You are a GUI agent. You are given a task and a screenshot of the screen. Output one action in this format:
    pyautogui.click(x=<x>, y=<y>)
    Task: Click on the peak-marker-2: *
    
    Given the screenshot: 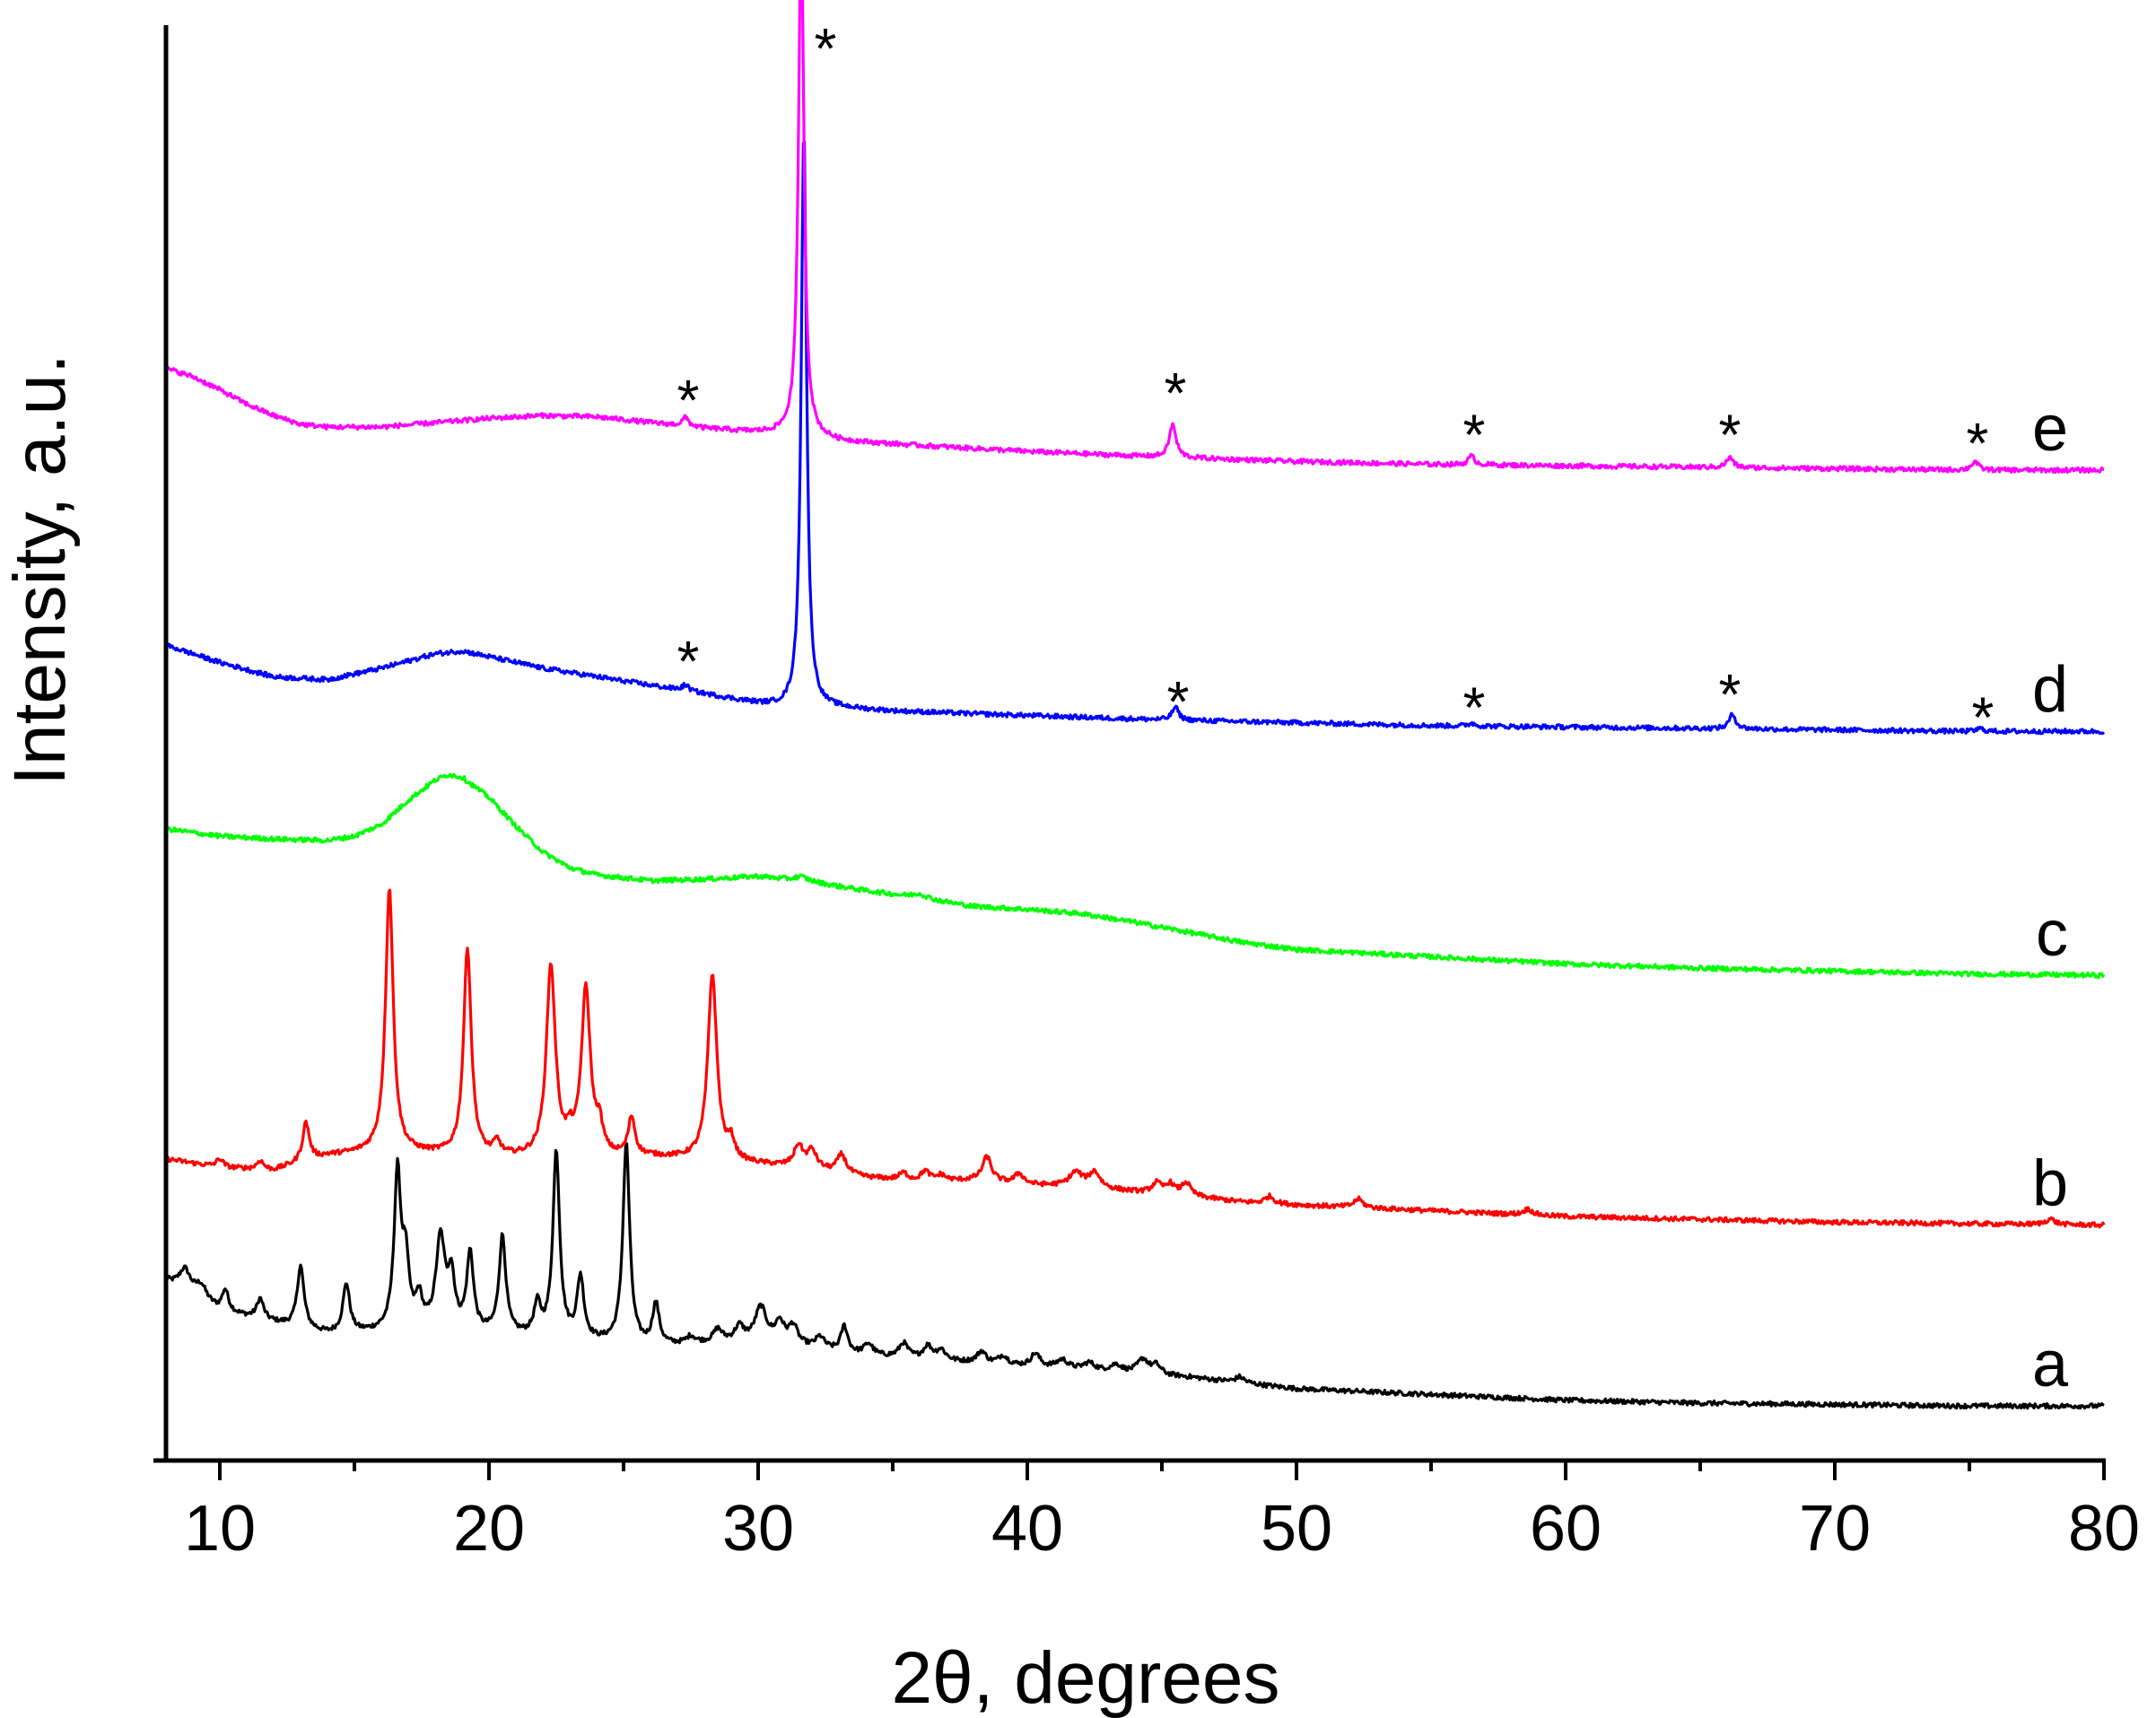 What is the action you would take?
    pyautogui.click(x=1176, y=393)
    